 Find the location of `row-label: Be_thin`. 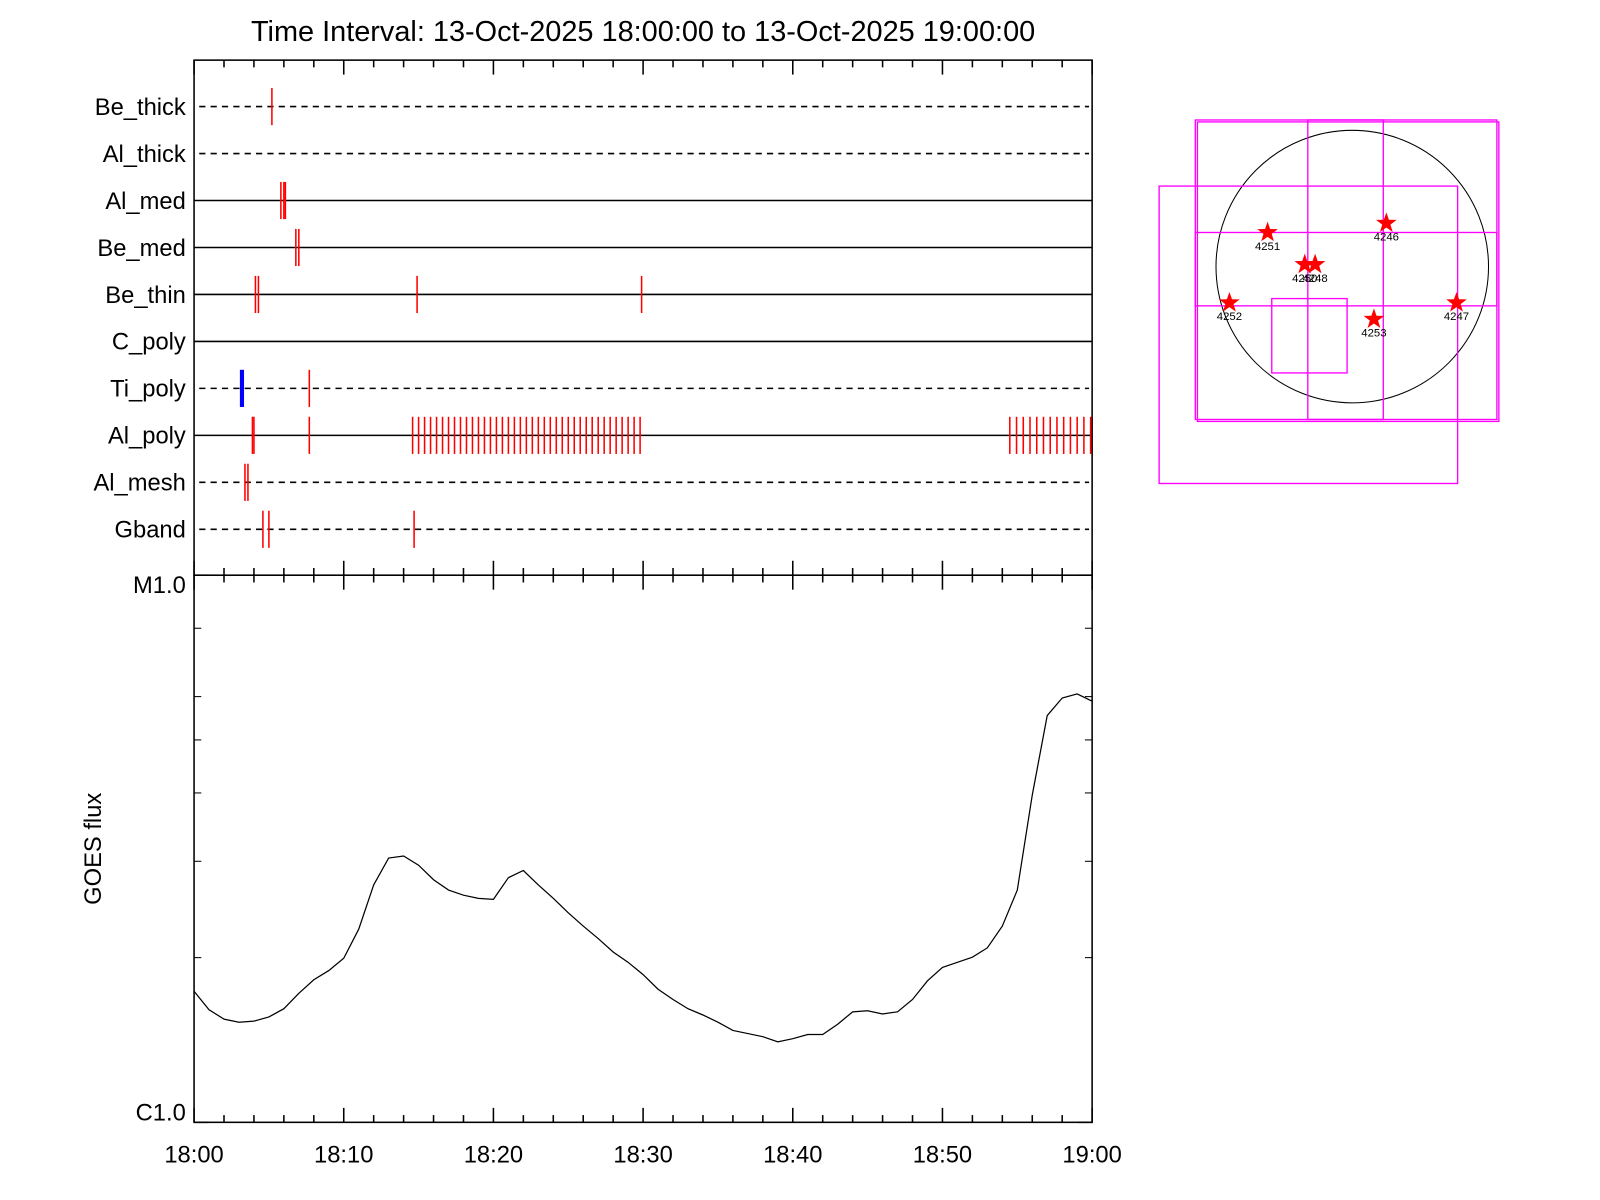

row-label: Be_thin is located at coordinates (145, 296).